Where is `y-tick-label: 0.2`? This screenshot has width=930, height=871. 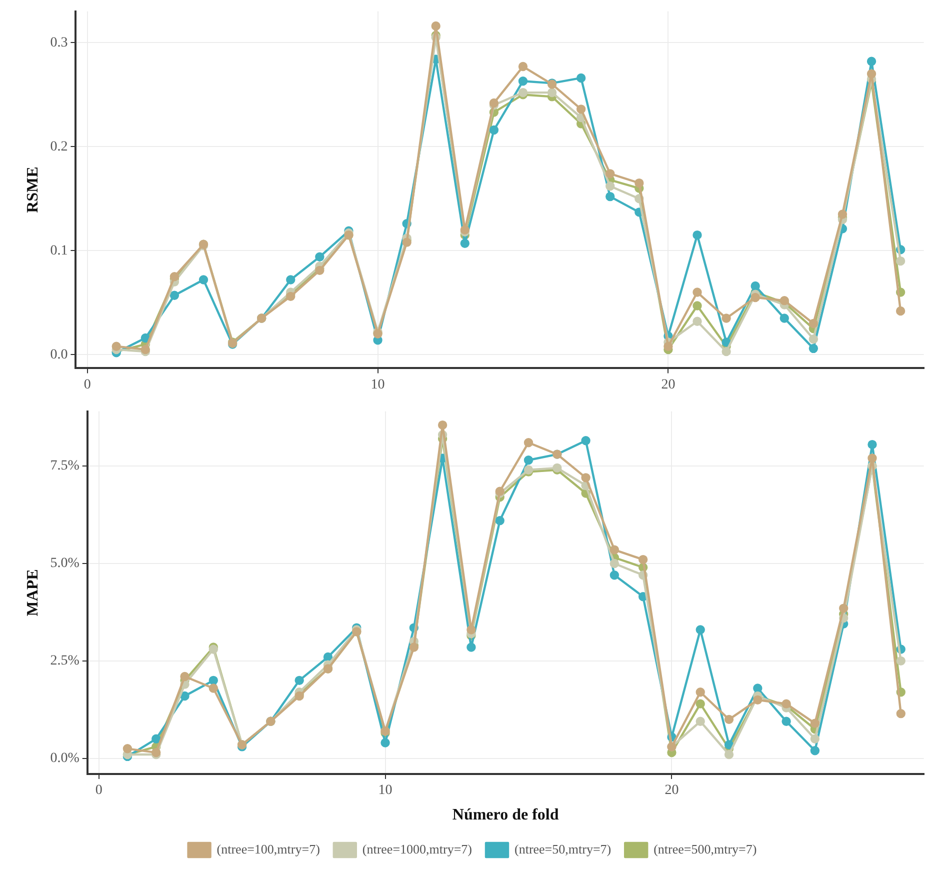 y-tick-label: 0.2 is located at coordinates (59, 146).